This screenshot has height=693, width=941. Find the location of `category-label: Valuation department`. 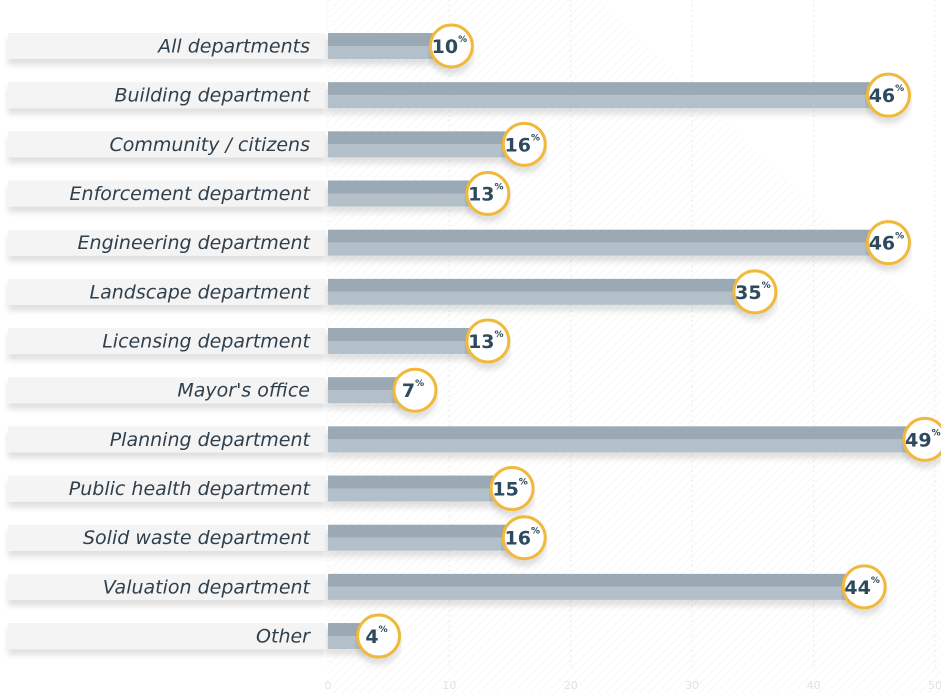

category-label: Valuation department is located at coordinates (207, 587).